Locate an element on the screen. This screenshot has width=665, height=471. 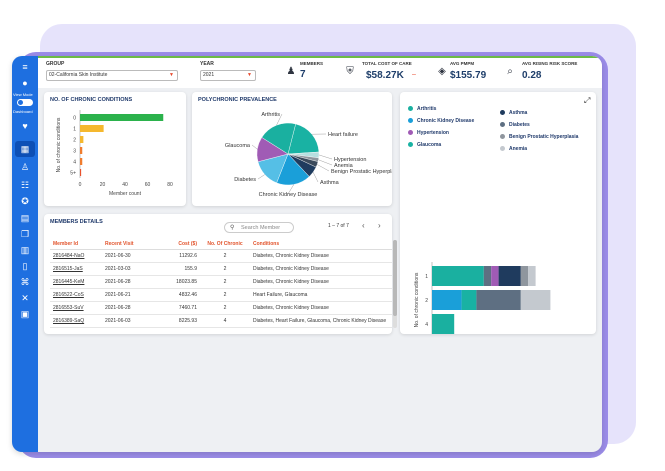
table-cell: 2 is located at coordinates (225, 295).